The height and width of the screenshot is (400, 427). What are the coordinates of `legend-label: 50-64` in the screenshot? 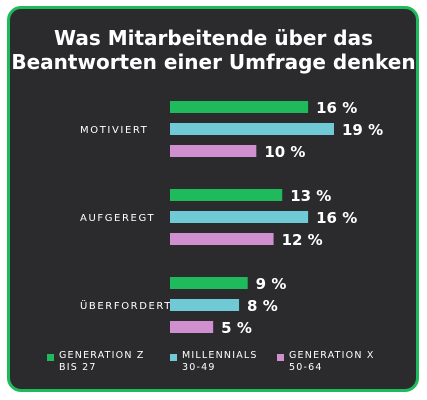 It's located at (306, 367).